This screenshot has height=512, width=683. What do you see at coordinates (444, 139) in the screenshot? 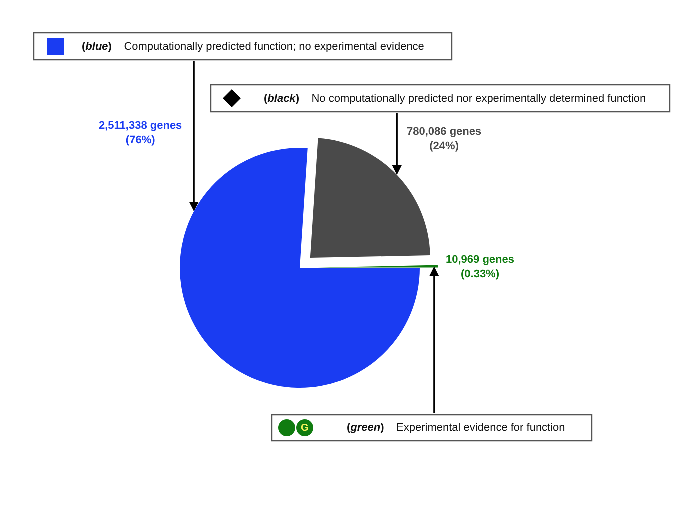
I see `data-label: 780,086 genes (24%)` at bounding box center [444, 139].